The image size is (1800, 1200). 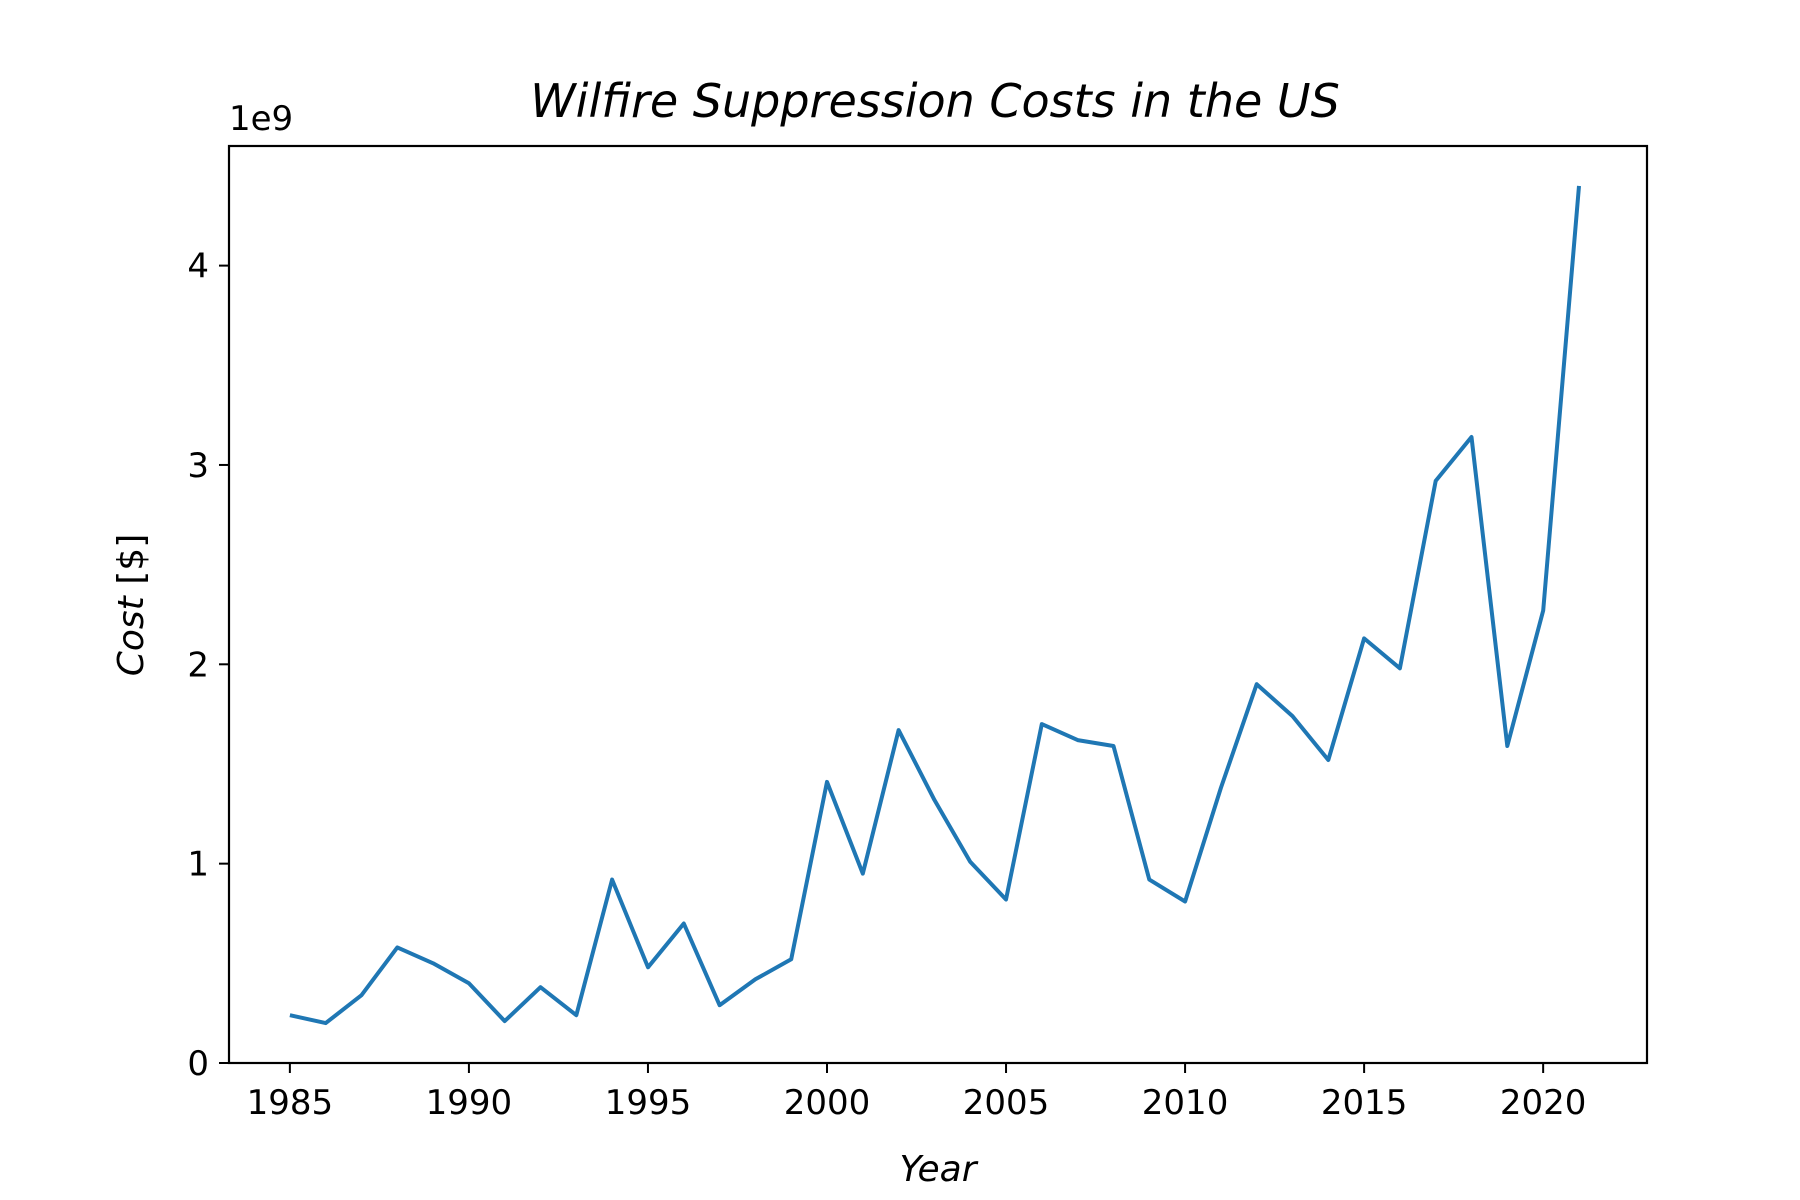 What do you see at coordinates (198, 1064) in the screenshot?
I see `y-tick-label: 0` at bounding box center [198, 1064].